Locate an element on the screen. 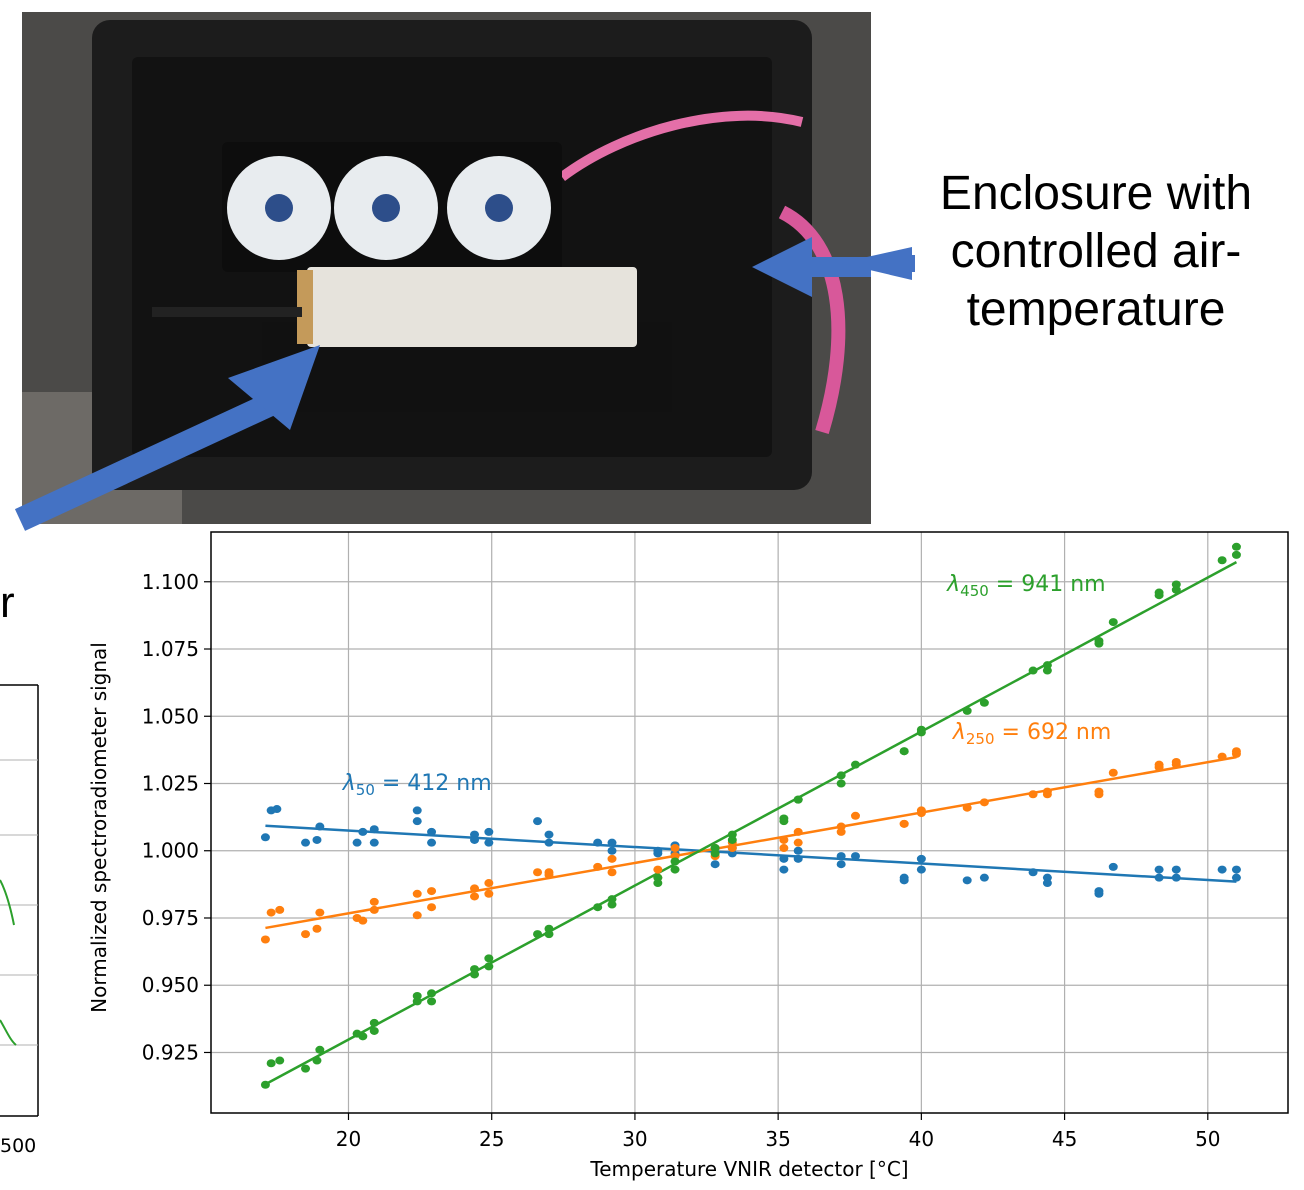  x-ticks: 20 25 30 35 40 45 50 is located at coordinates (778, 1132).